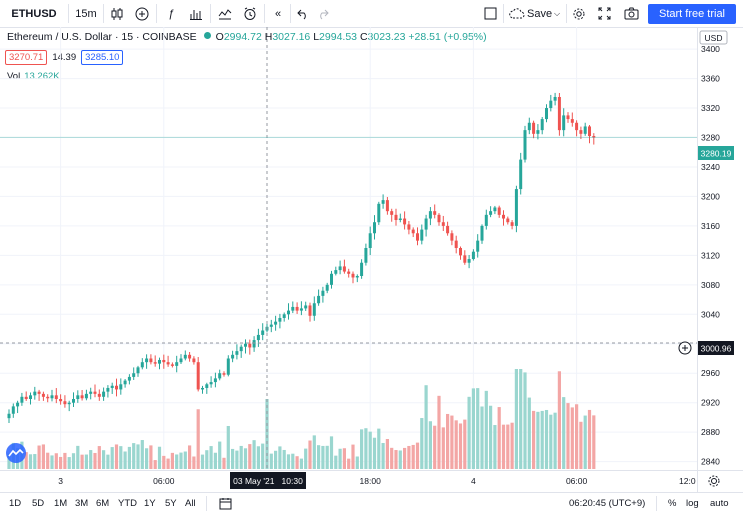 Image resolution: width=743 pixels, height=514 pixels. I want to click on cloud-icon, so click(517, 13).